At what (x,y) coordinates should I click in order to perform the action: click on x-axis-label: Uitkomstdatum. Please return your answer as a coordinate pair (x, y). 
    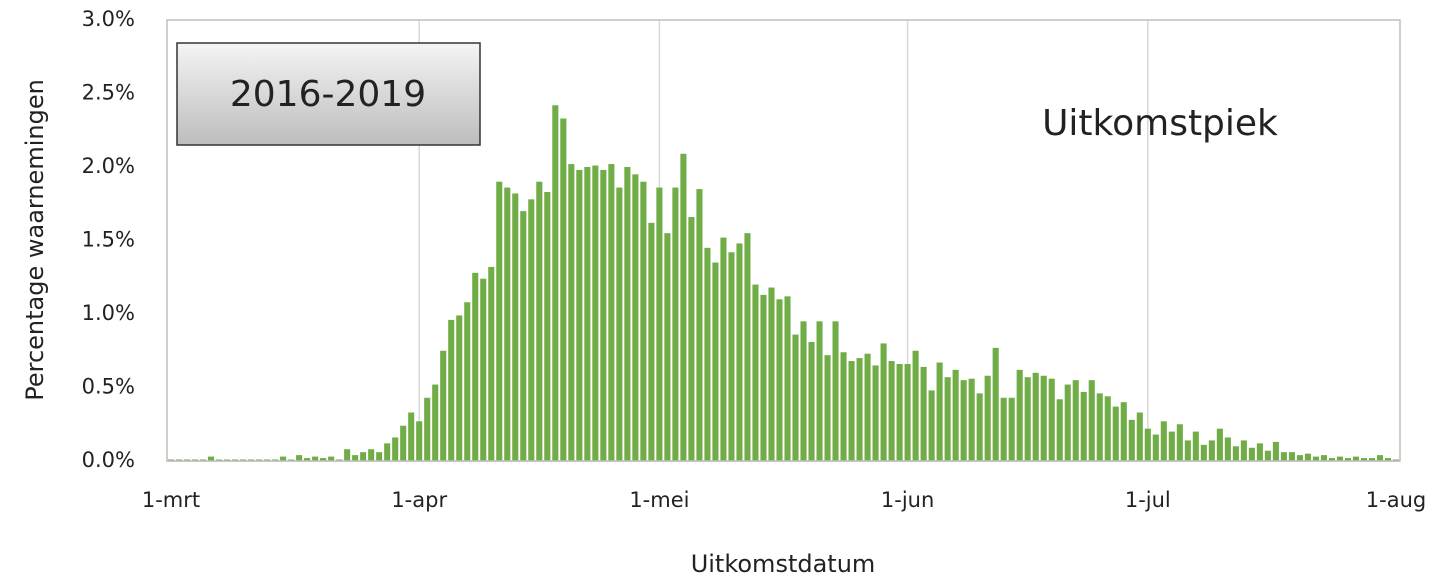
    Looking at the image, I should click on (783, 564).